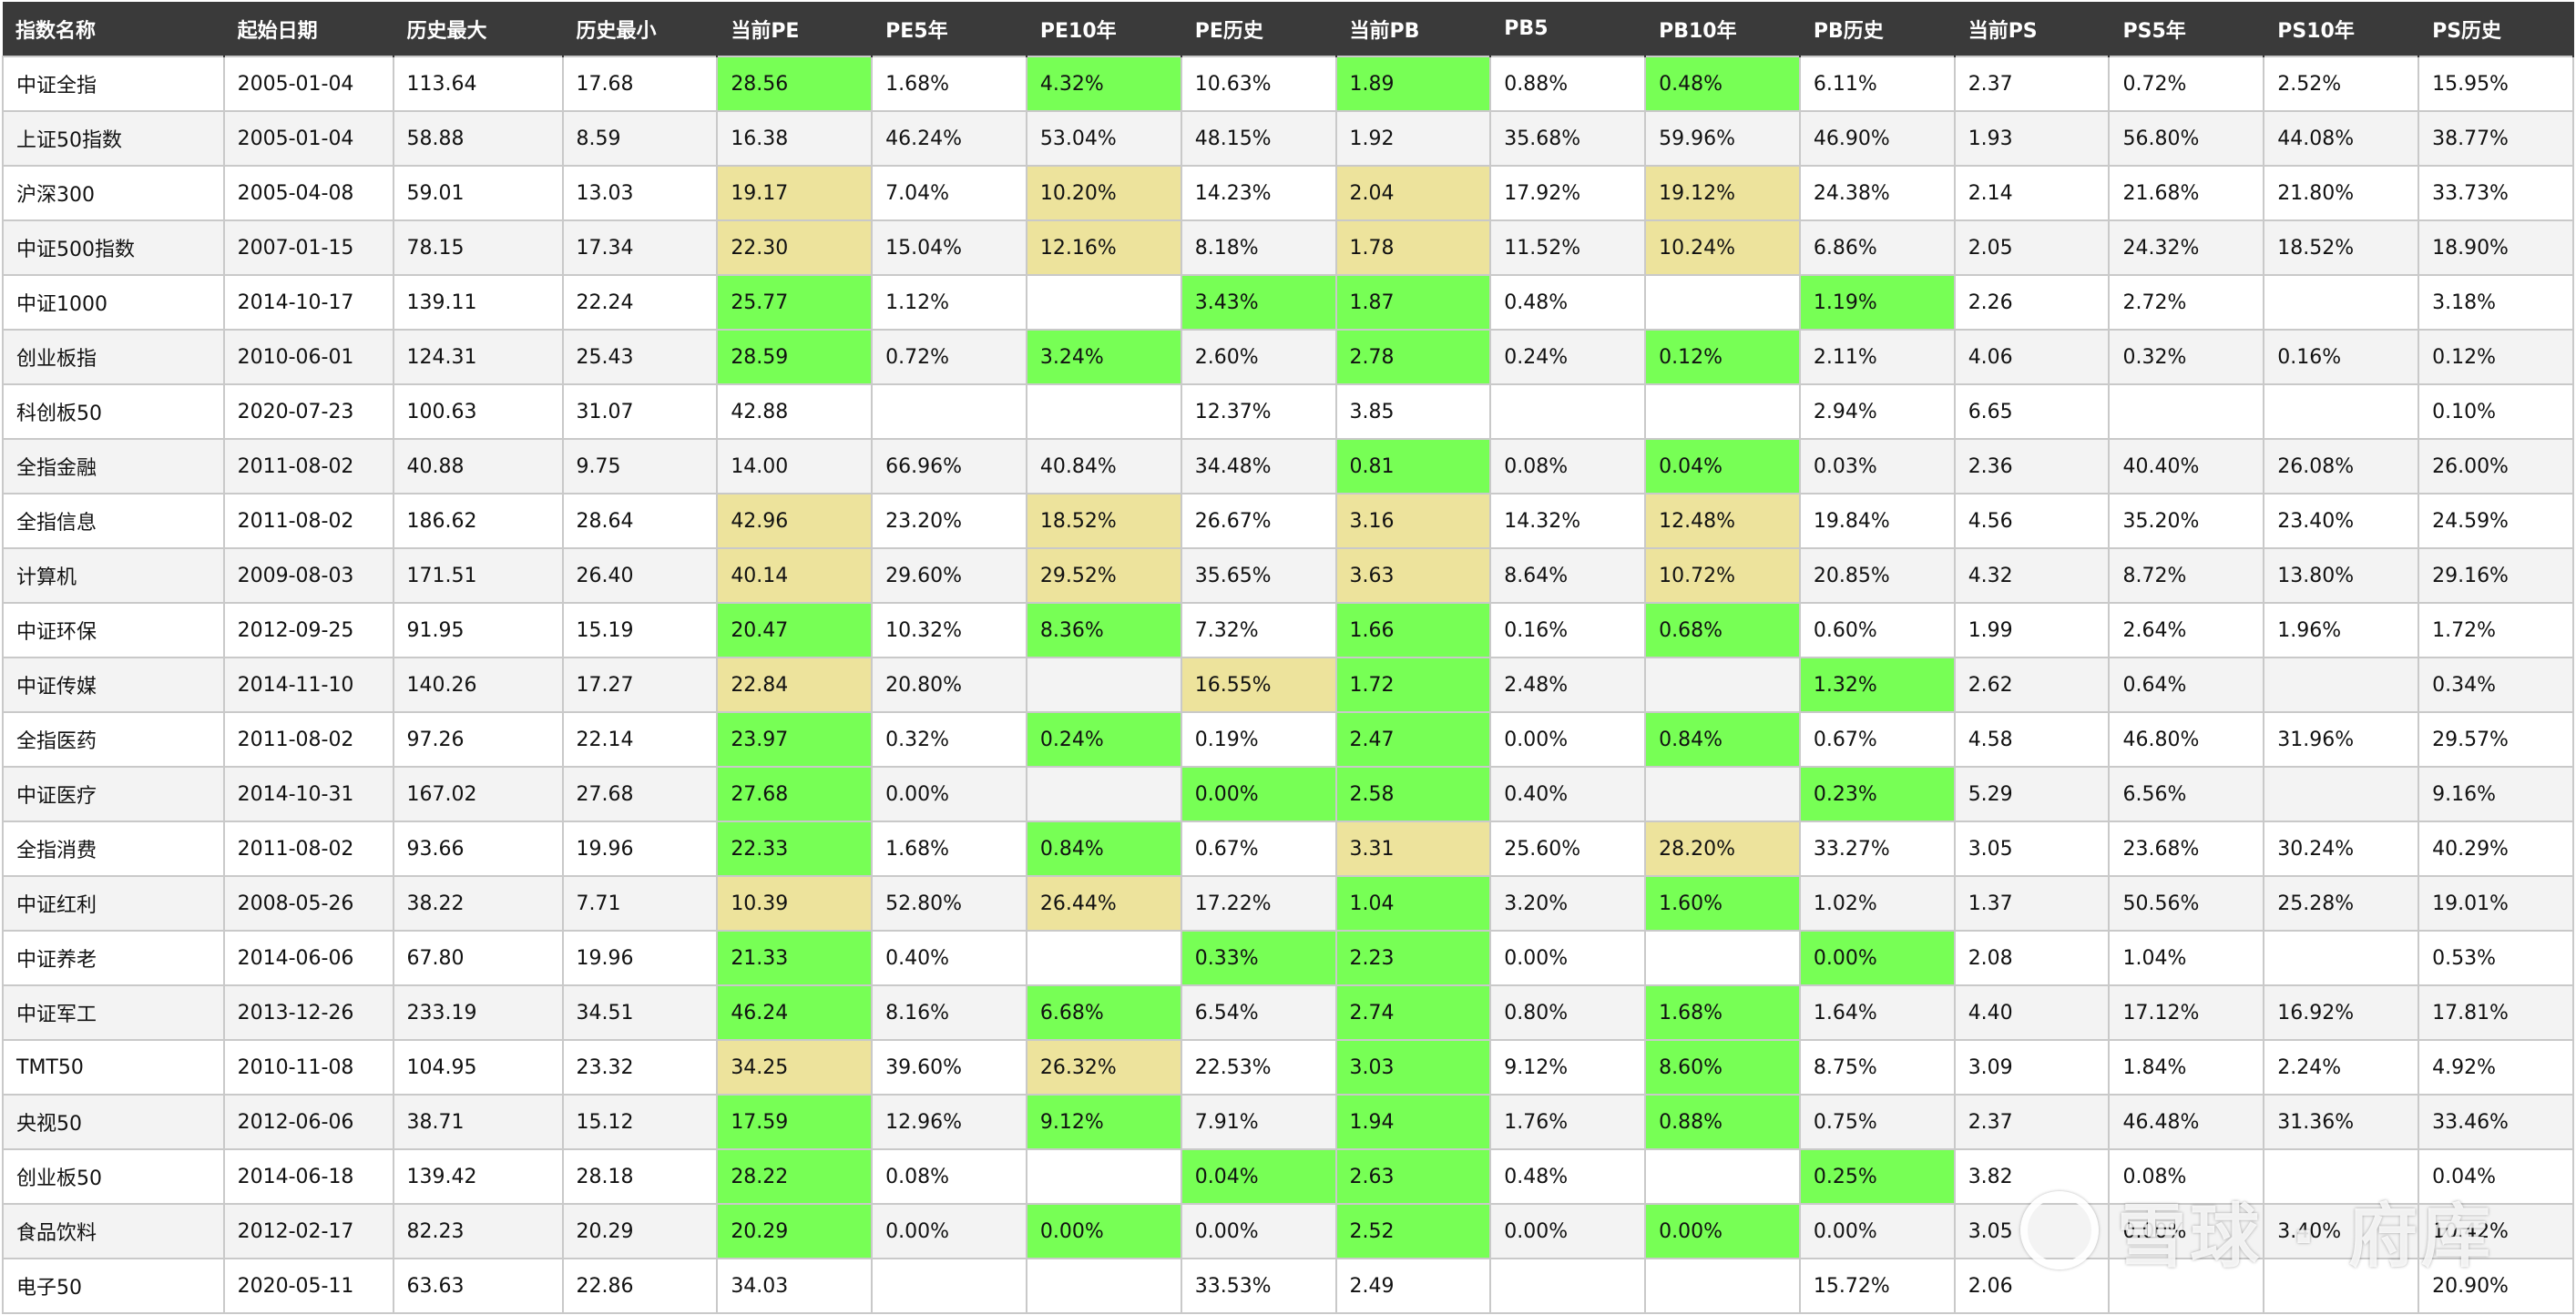 The image size is (2576, 1315). What do you see at coordinates (1258, 1286) in the screenshot?
I see `cell-pe-hist: 33.53%` at bounding box center [1258, 1286].